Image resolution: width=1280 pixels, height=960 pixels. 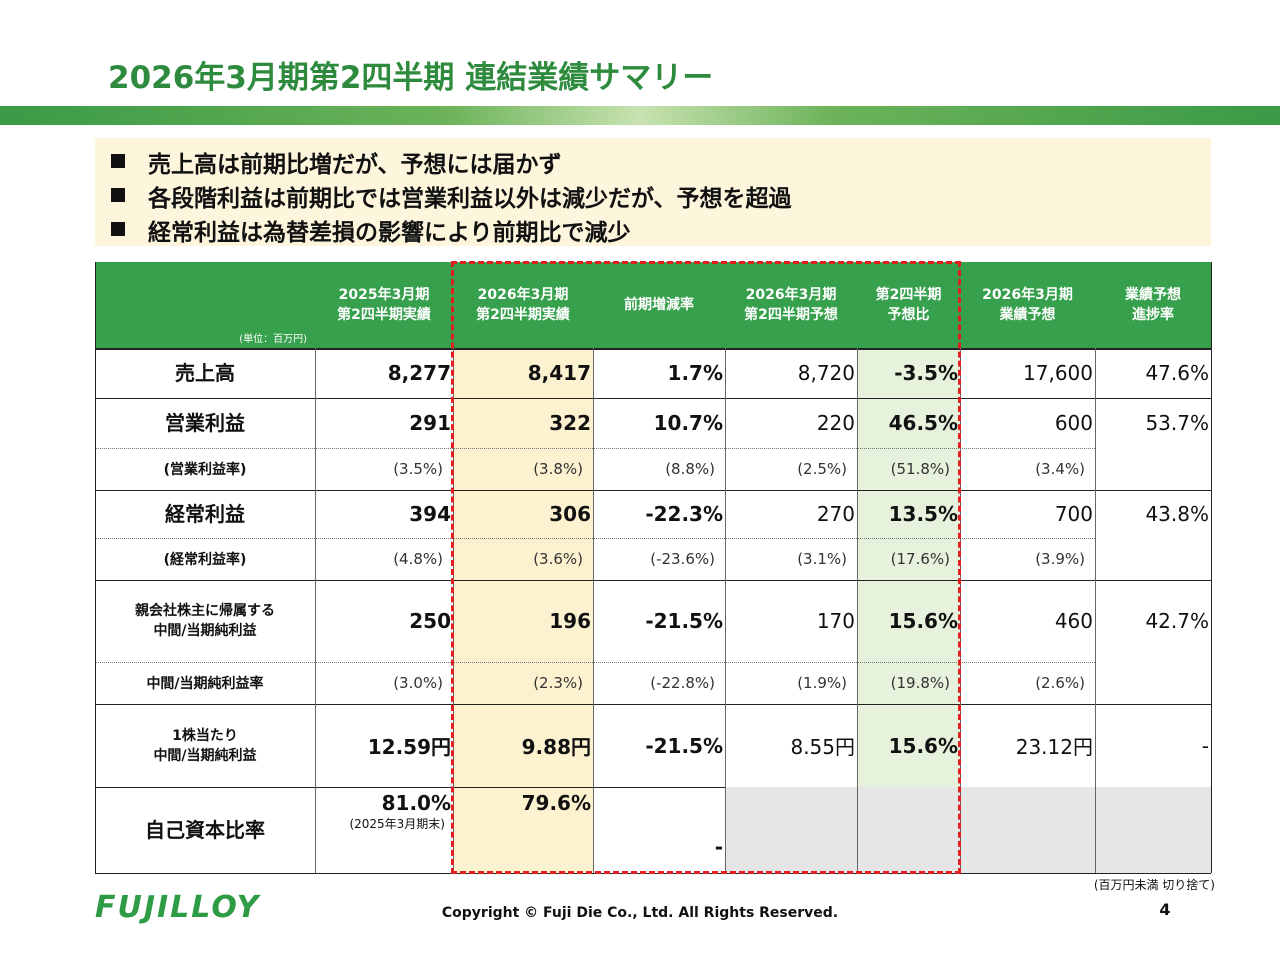 I want to click on value-cell: 10.7%, so click(x=688, y=423).